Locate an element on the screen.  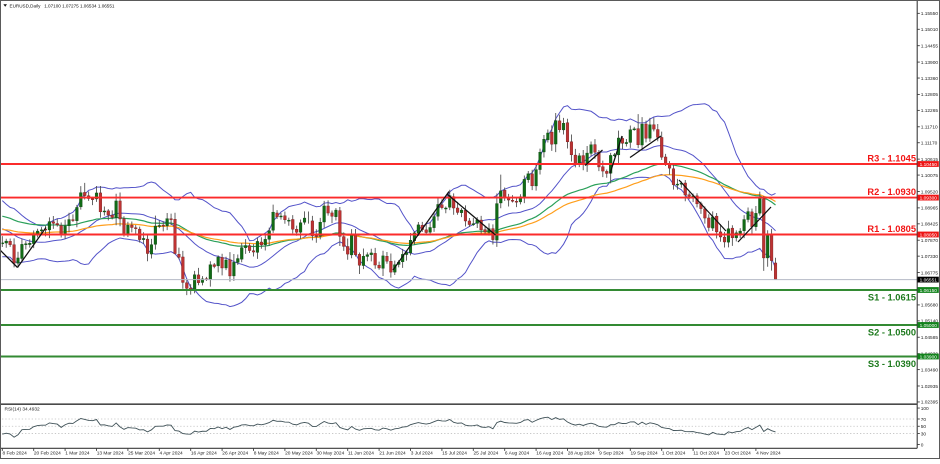
svg-text: 11 Jun 2024 is located at coordinates (361, 453).